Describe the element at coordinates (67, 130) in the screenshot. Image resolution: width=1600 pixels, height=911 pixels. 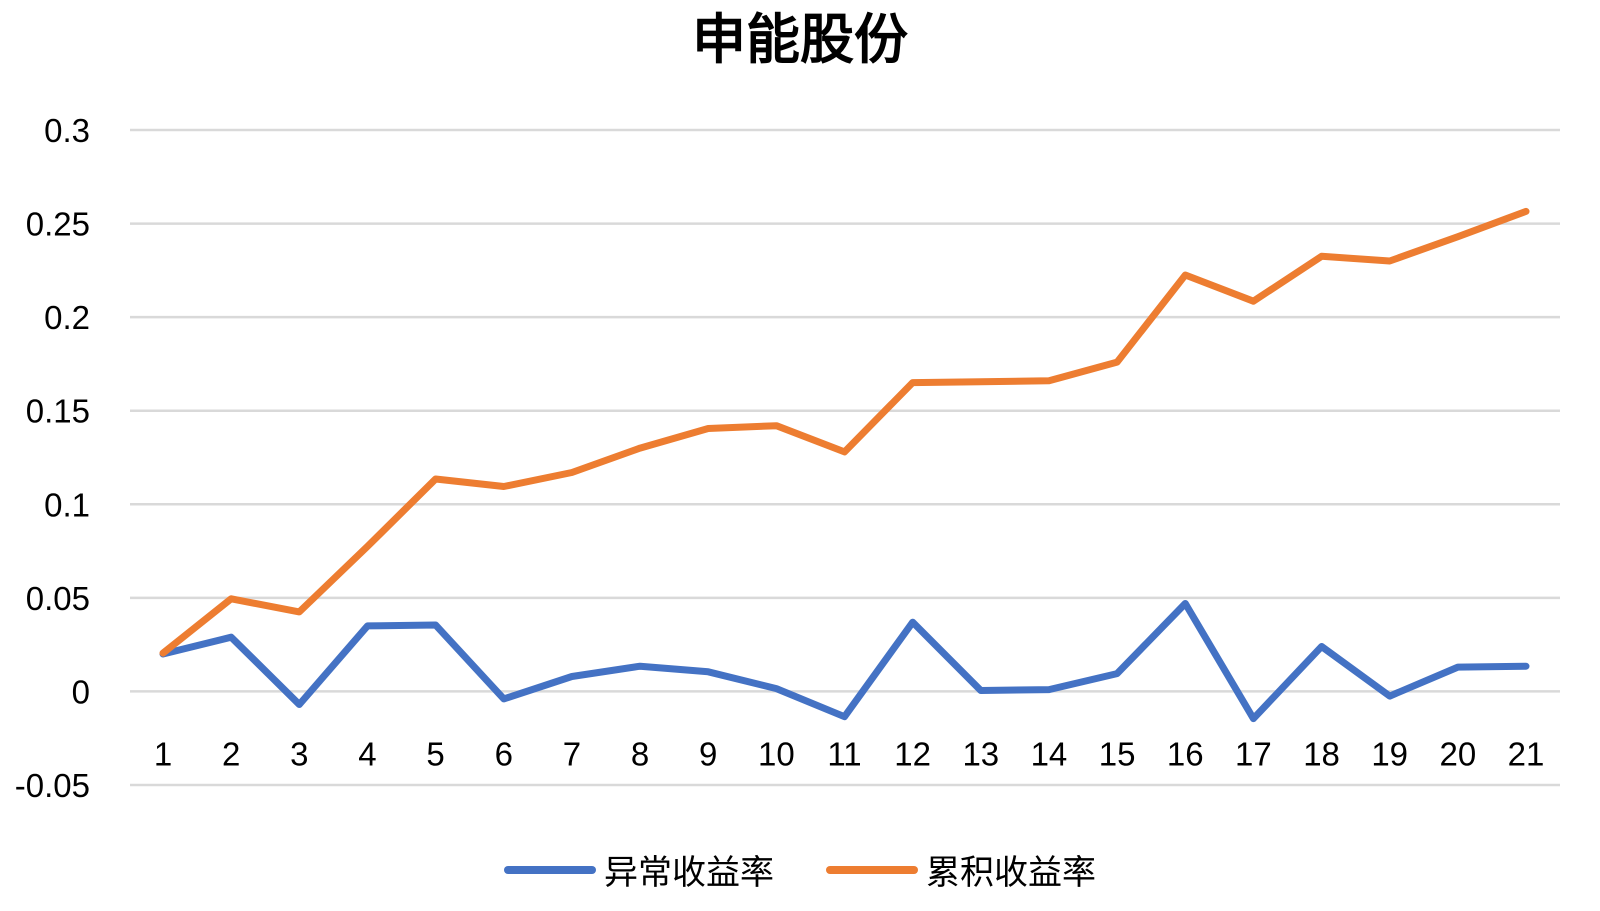
I see `y-tick-label: 0.3` at that location.